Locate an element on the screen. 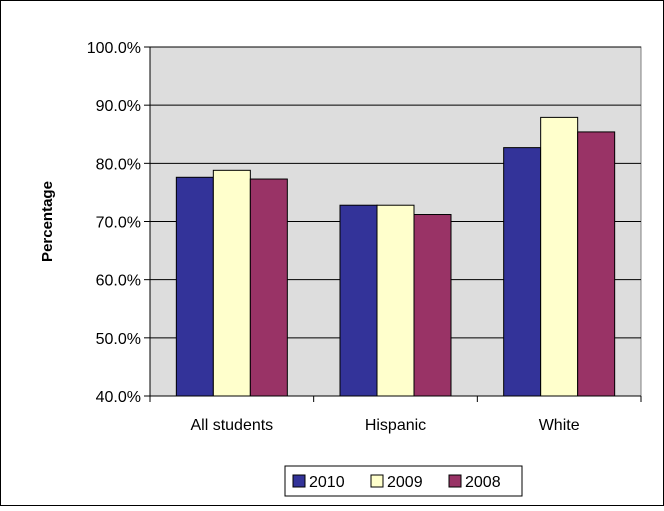 The image size is (664, 511). y-tick-label: 70.0% is located at coordinates (118, 223).